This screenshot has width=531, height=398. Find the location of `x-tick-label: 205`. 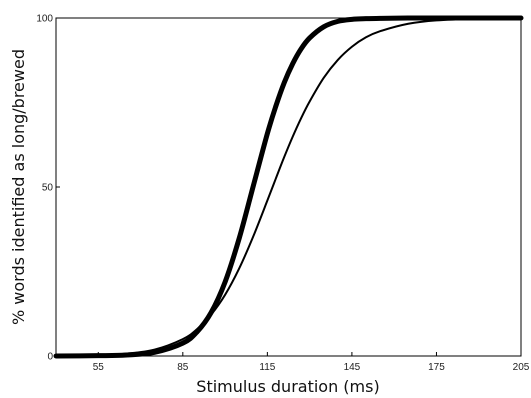

x-tick-label: 205 is located at coordinates (521, 367).